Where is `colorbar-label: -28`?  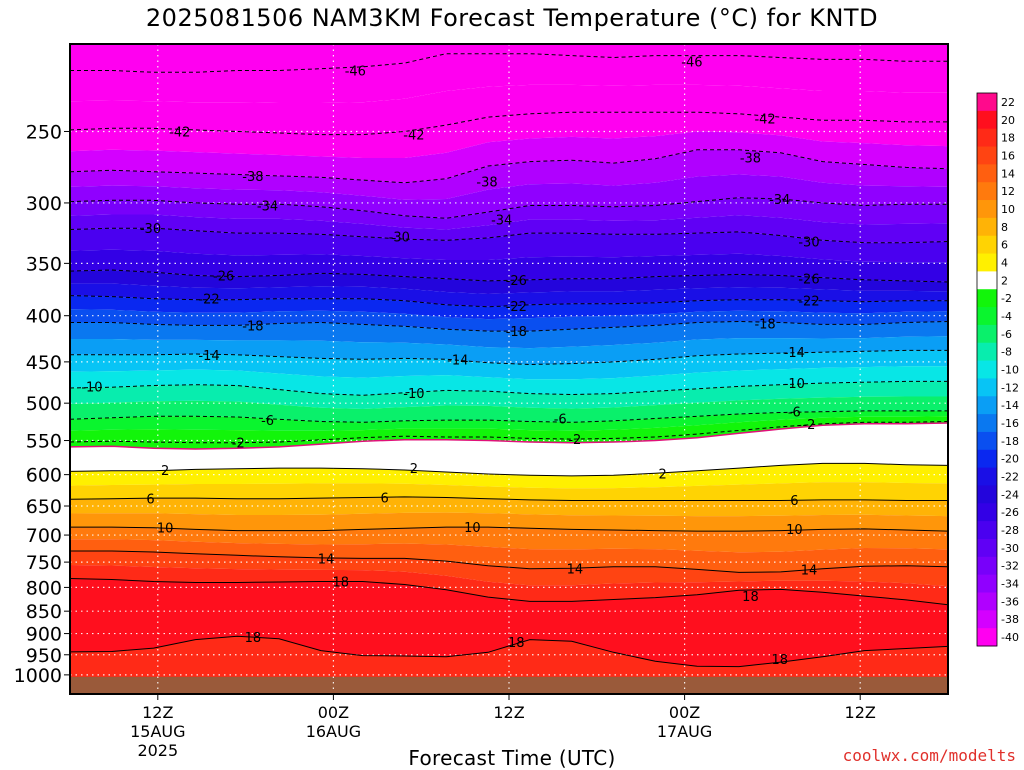
colorbar-label: -28 is located at coordinates (1010, 530).